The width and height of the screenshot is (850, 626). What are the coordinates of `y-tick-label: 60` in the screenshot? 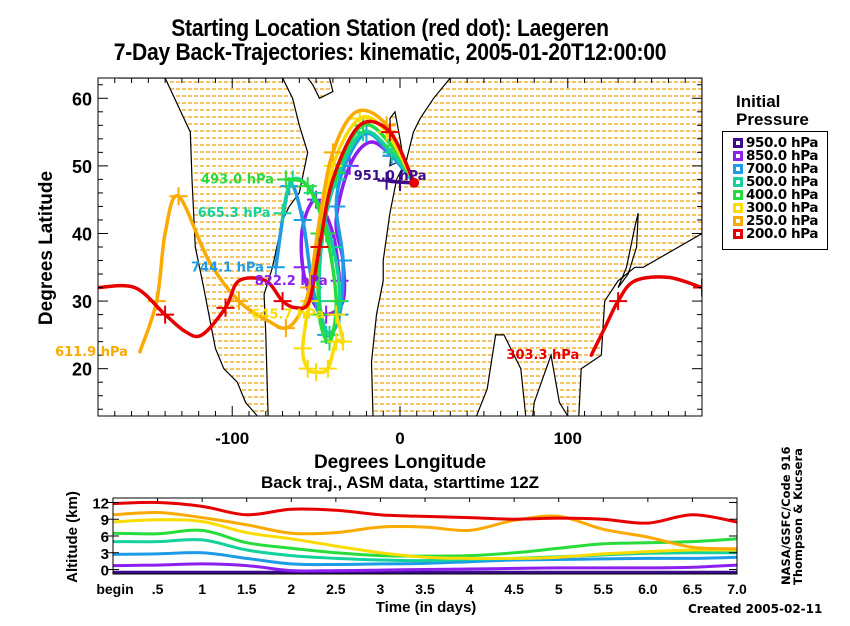 It's located at (82, 99).